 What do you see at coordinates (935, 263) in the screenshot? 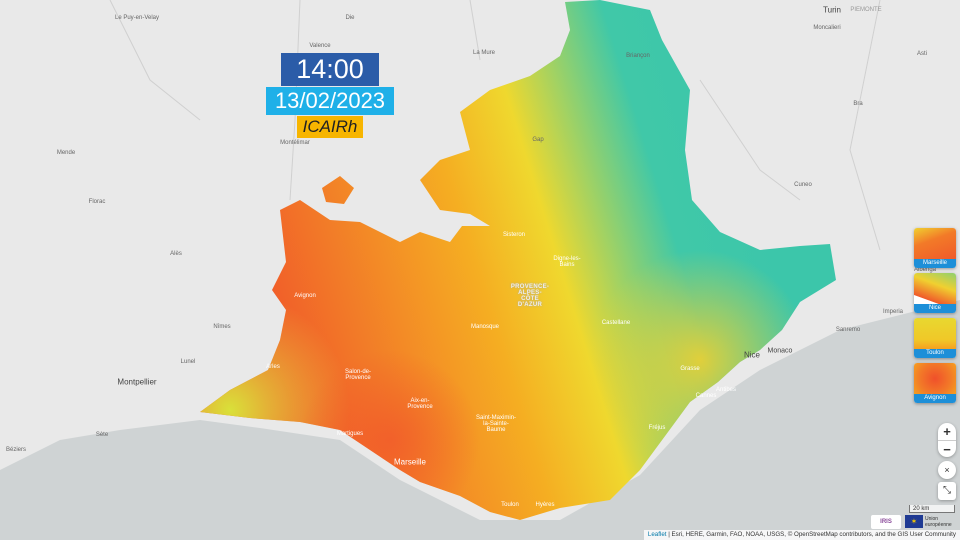
I see `thumbnail-label: Marseille` at bounding box center [935, 263].